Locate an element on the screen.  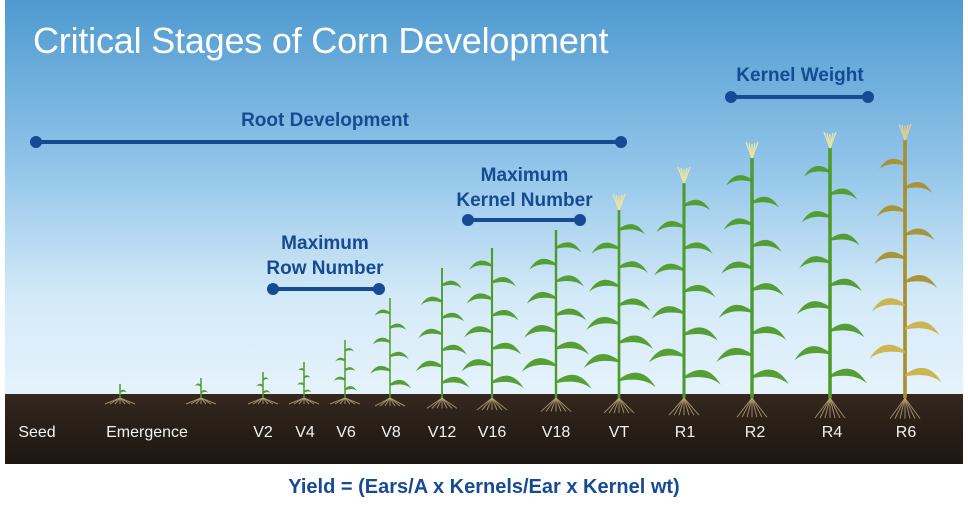
soil-band is located at coordinates (484, 429).